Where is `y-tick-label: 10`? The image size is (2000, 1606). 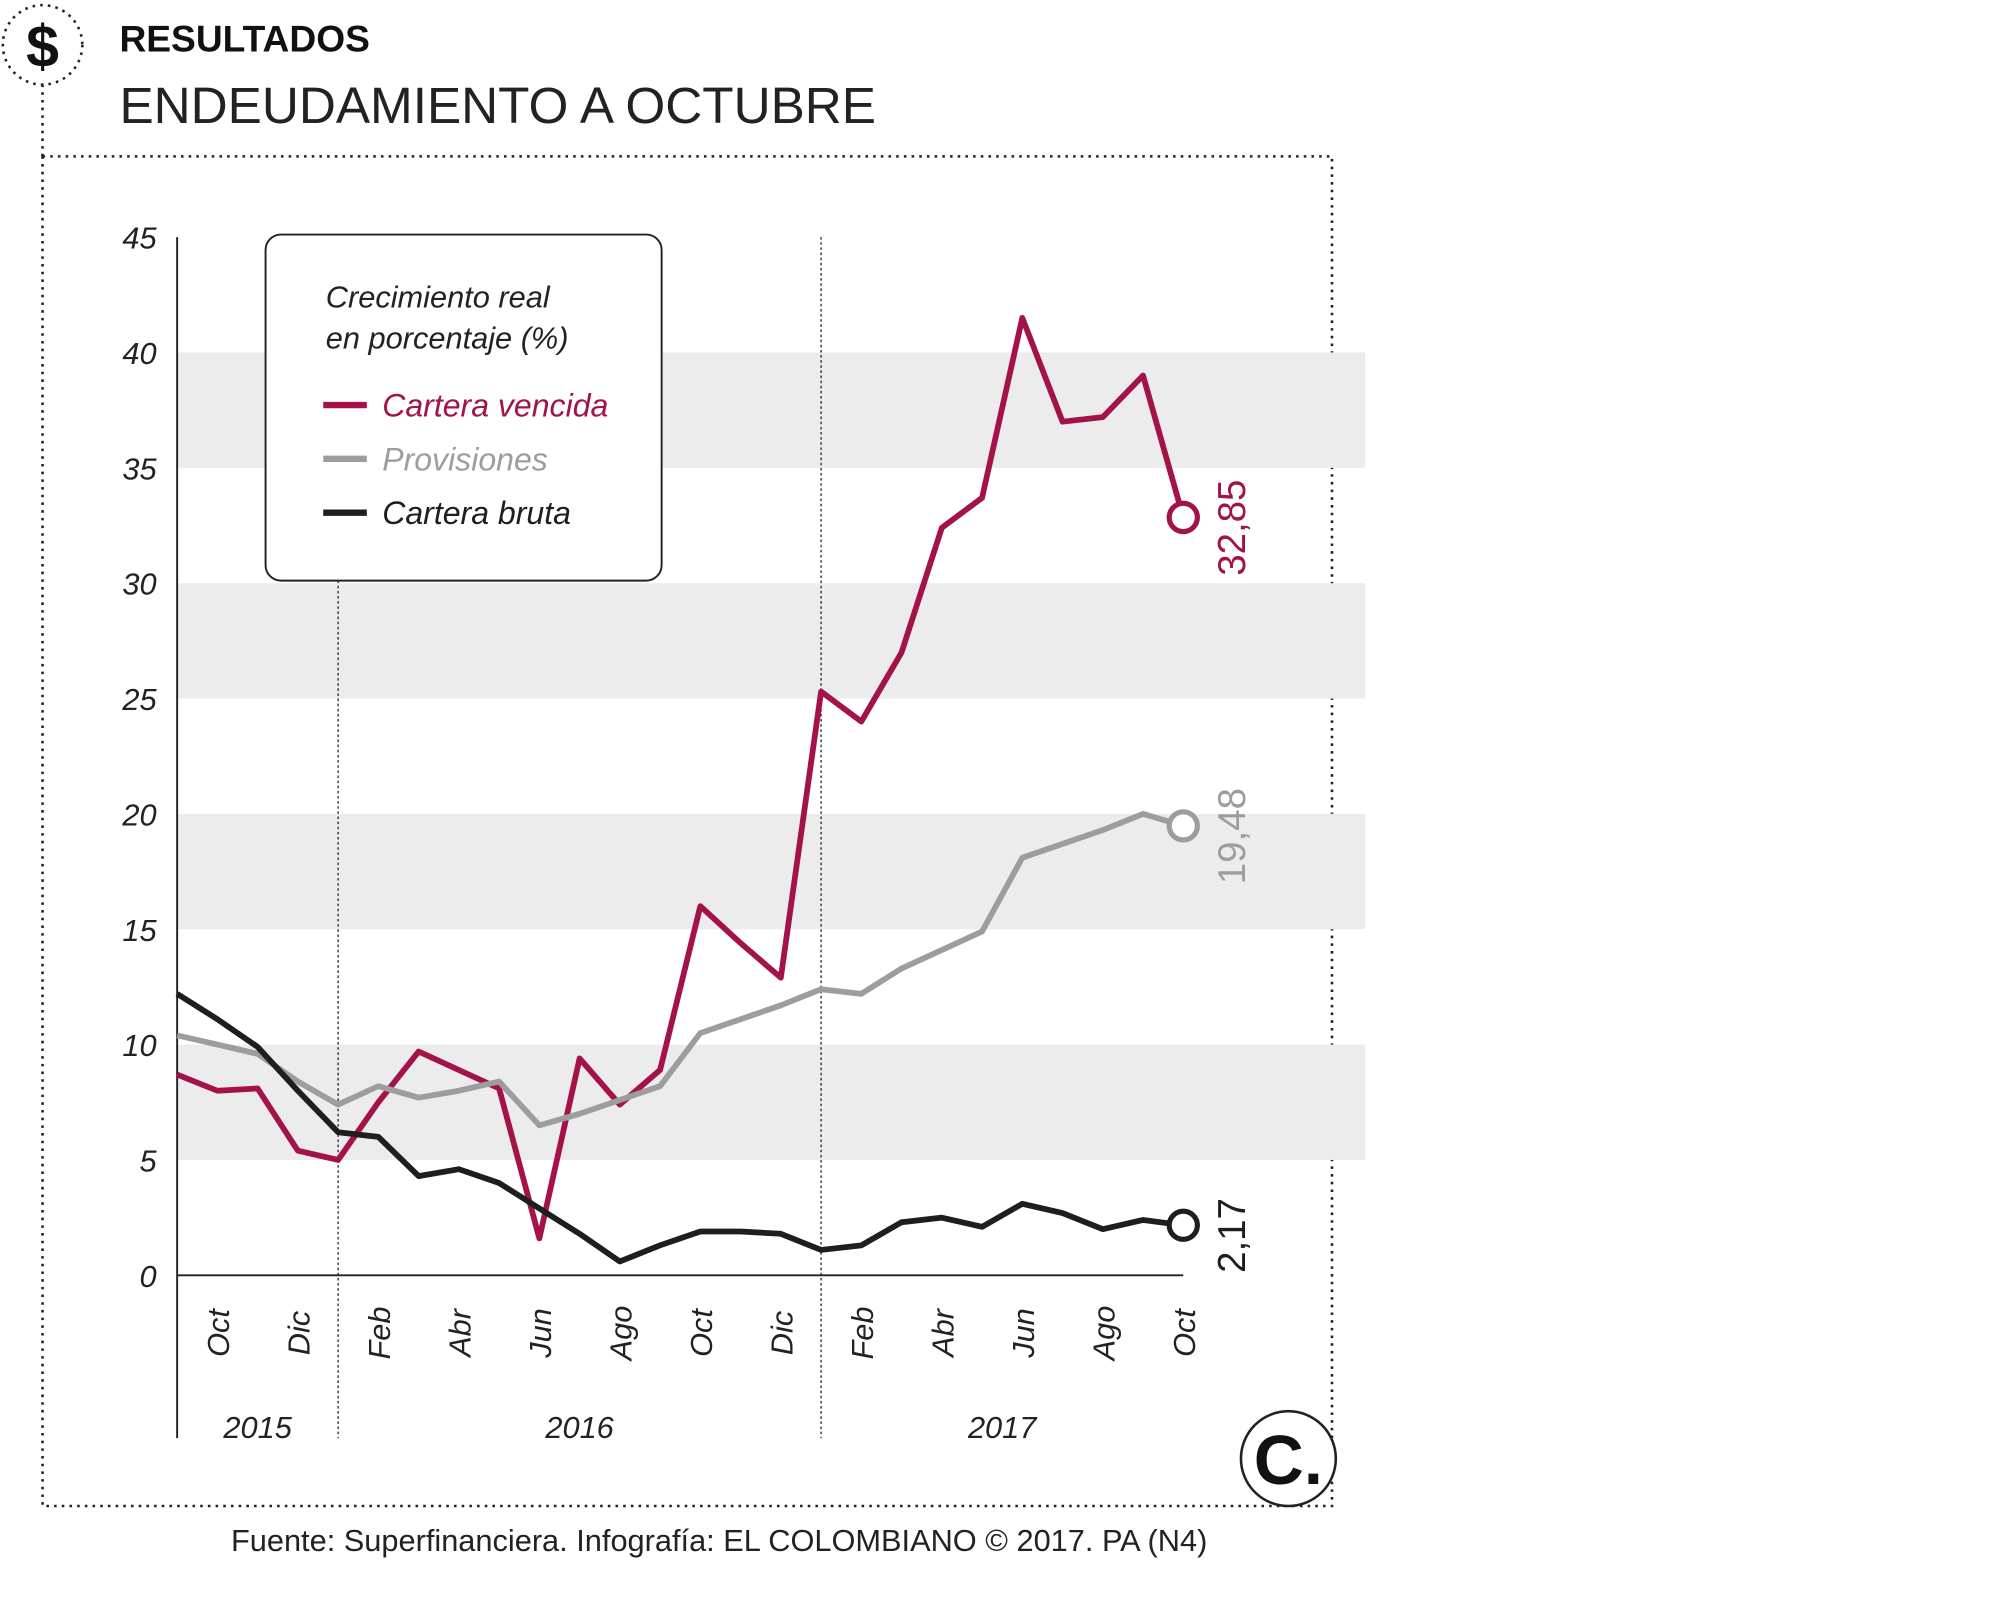
y-tick-label: 10 is located at coordinates (139, 1045).